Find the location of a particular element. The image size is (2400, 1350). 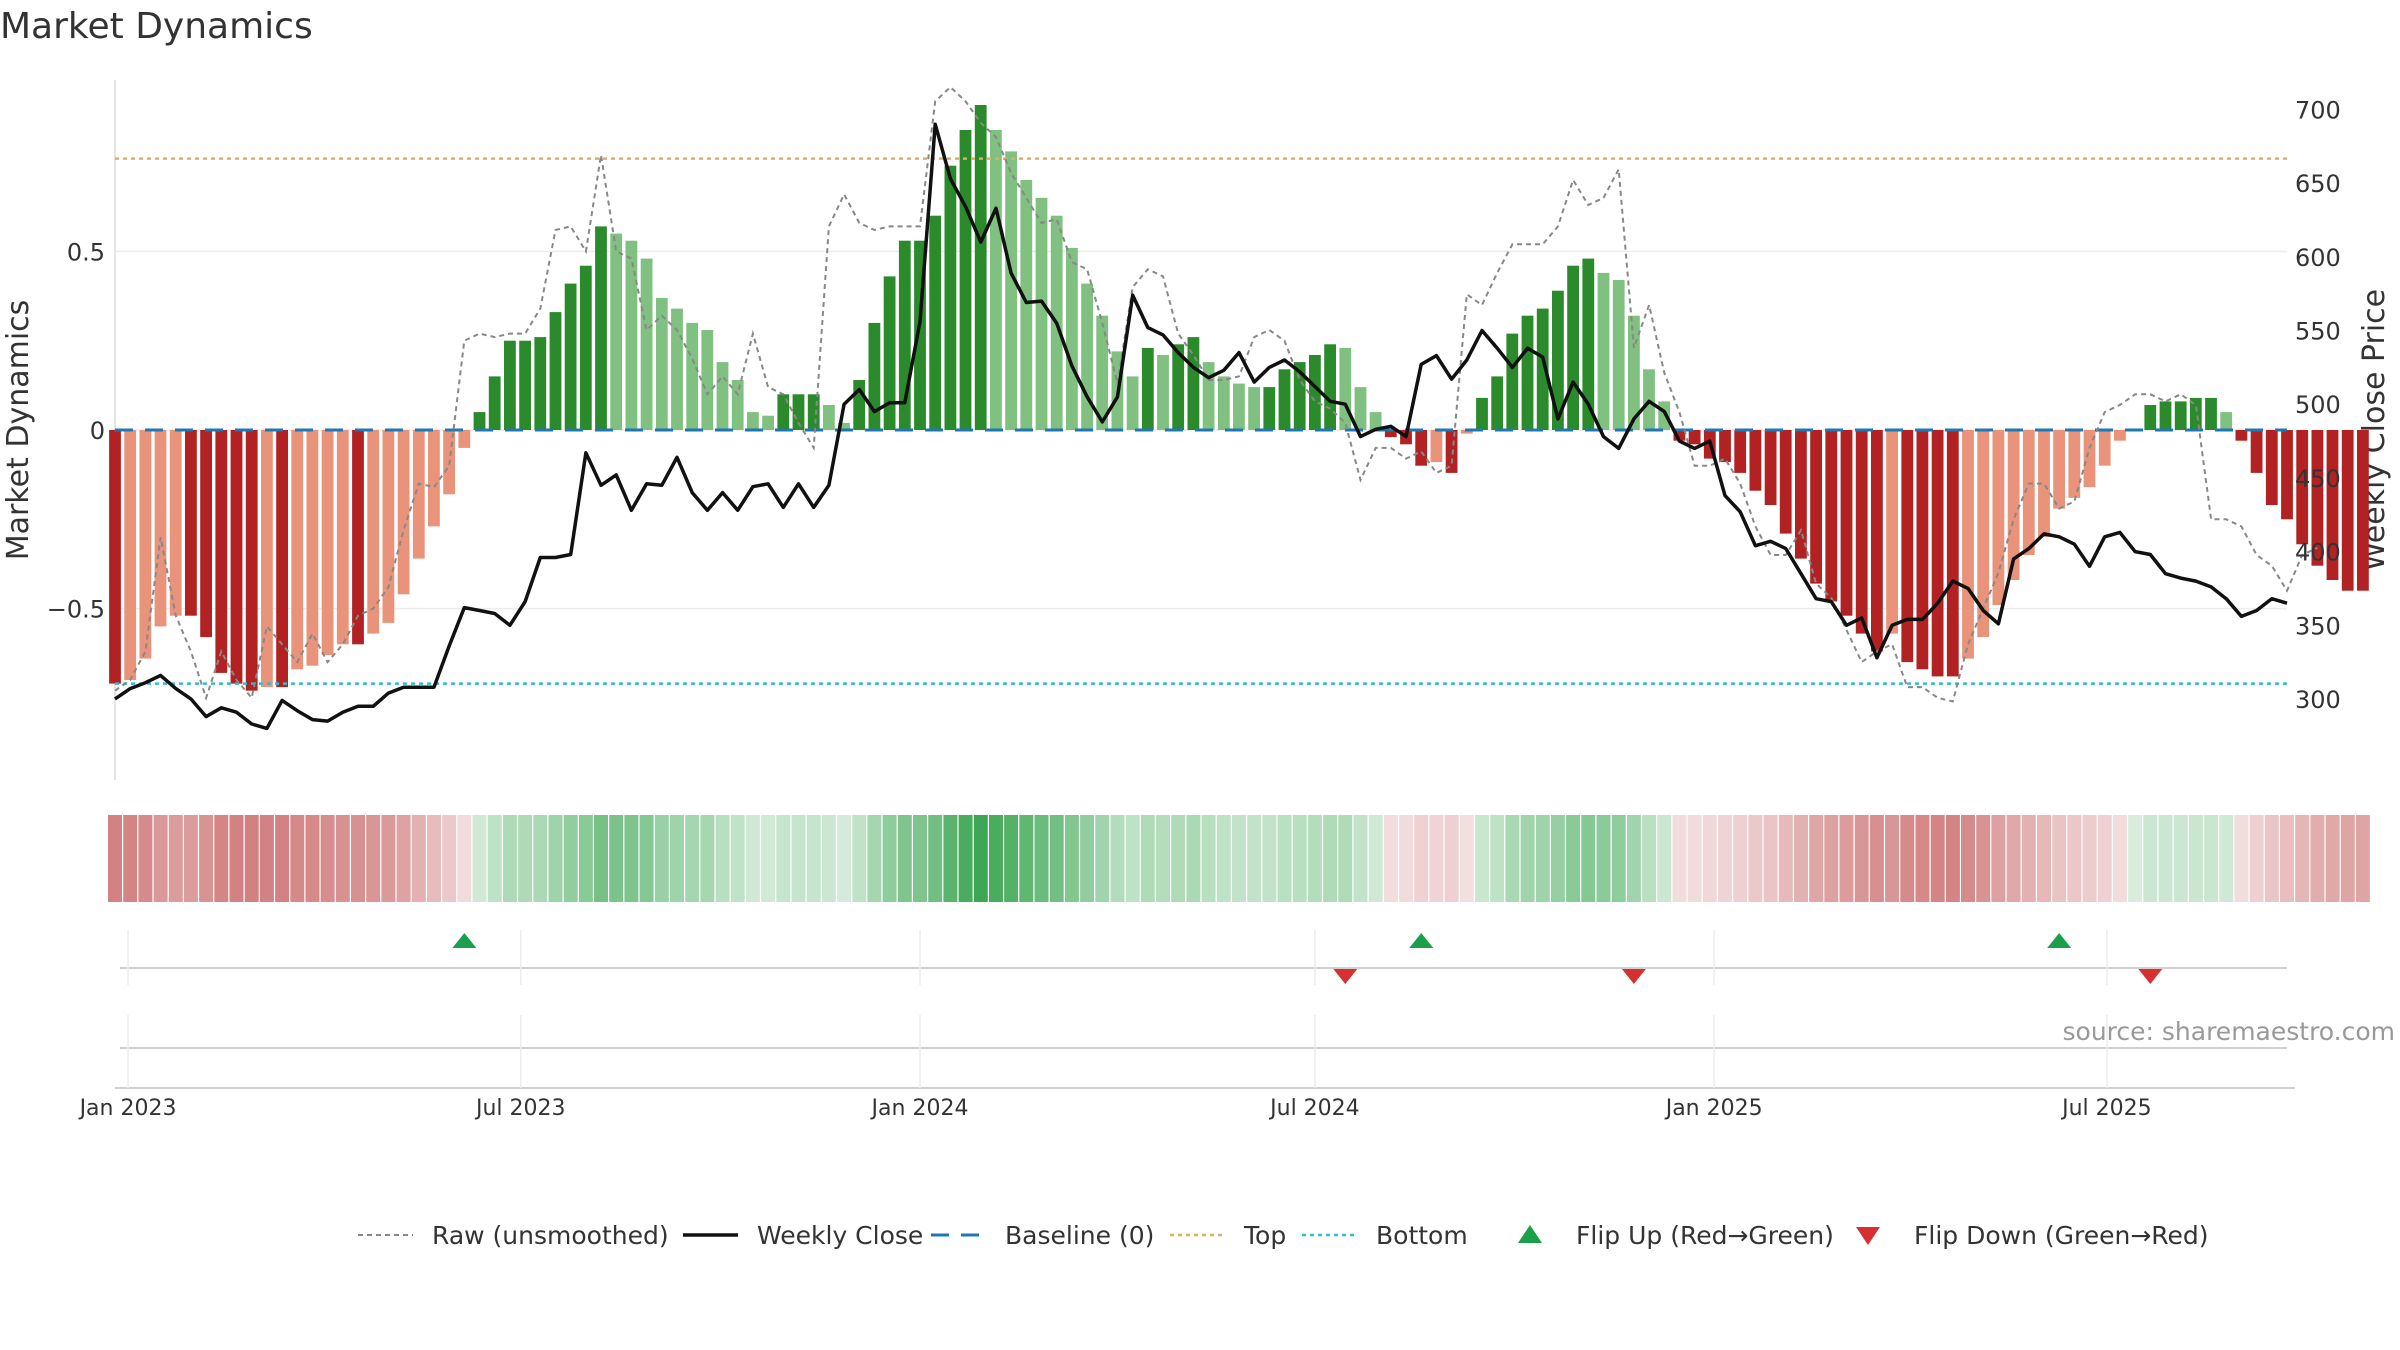

x-tick-label: Jan 2024 is located at coordinates (919, 1108).